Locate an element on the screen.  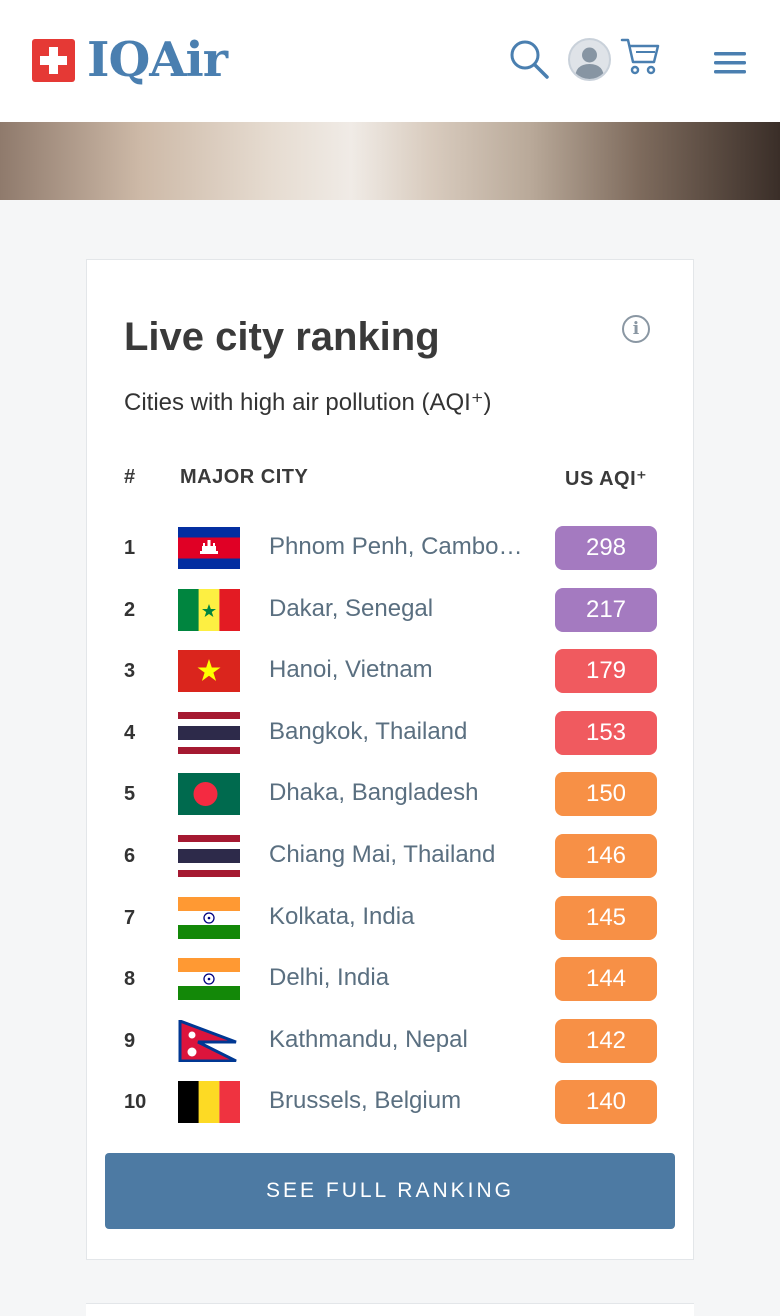
city-name: Dhaka, Bangladesh is located at coordinates (374, 793).